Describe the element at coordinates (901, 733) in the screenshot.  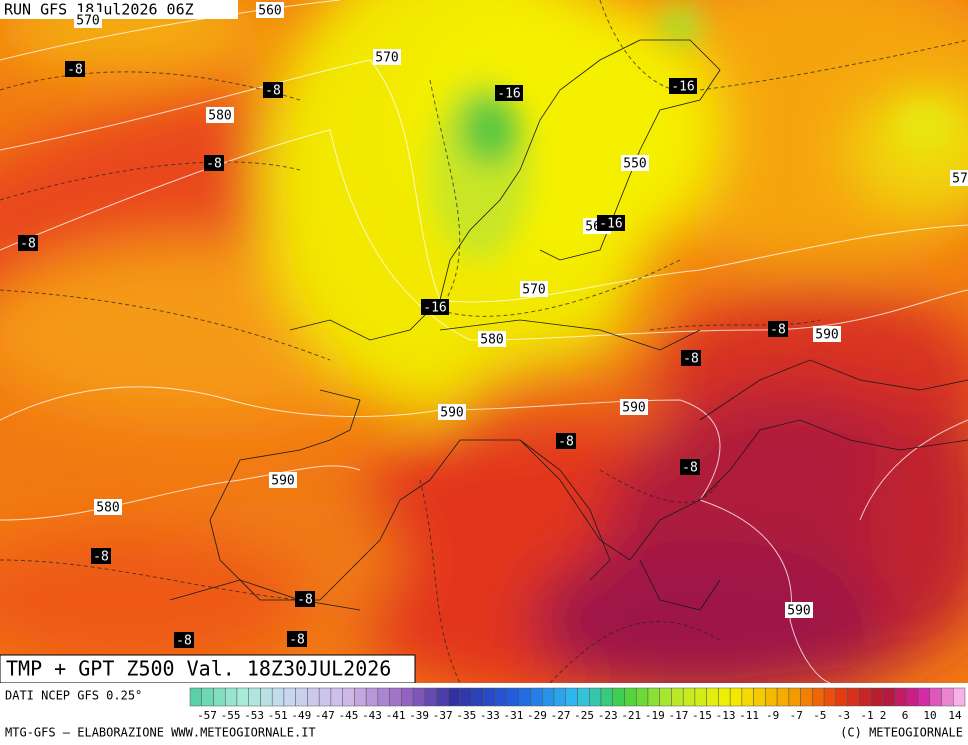
I see `copyright: (C) METEOGIORNALE` at that location.